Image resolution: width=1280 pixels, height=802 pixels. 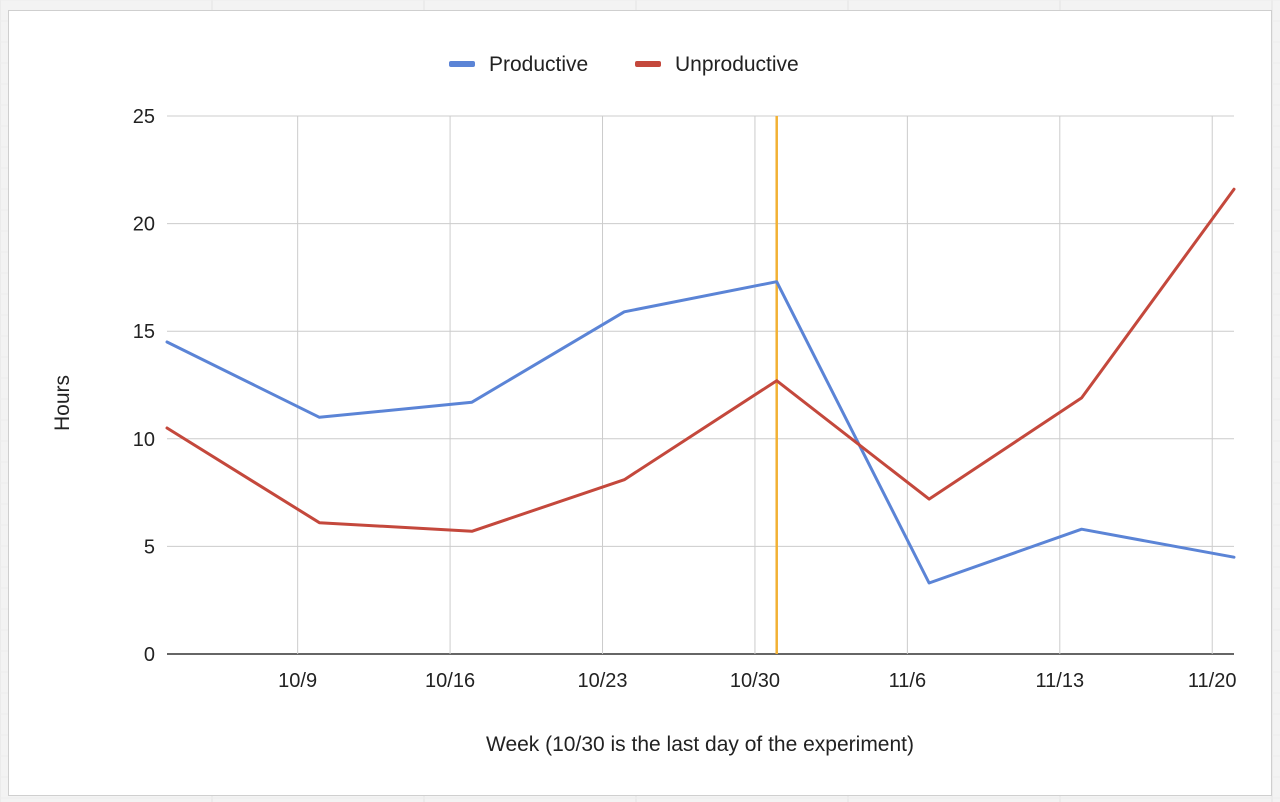 I want to click on y-tick-label: 25, so click(x=144, y=117).